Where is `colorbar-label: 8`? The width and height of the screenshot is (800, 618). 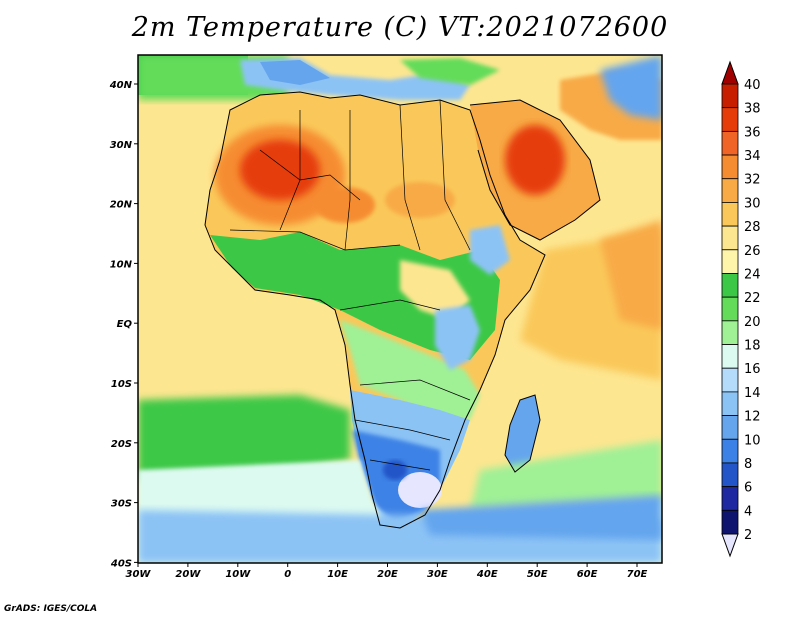
colorbar-label: 8 is located at coordinates (748, 464).